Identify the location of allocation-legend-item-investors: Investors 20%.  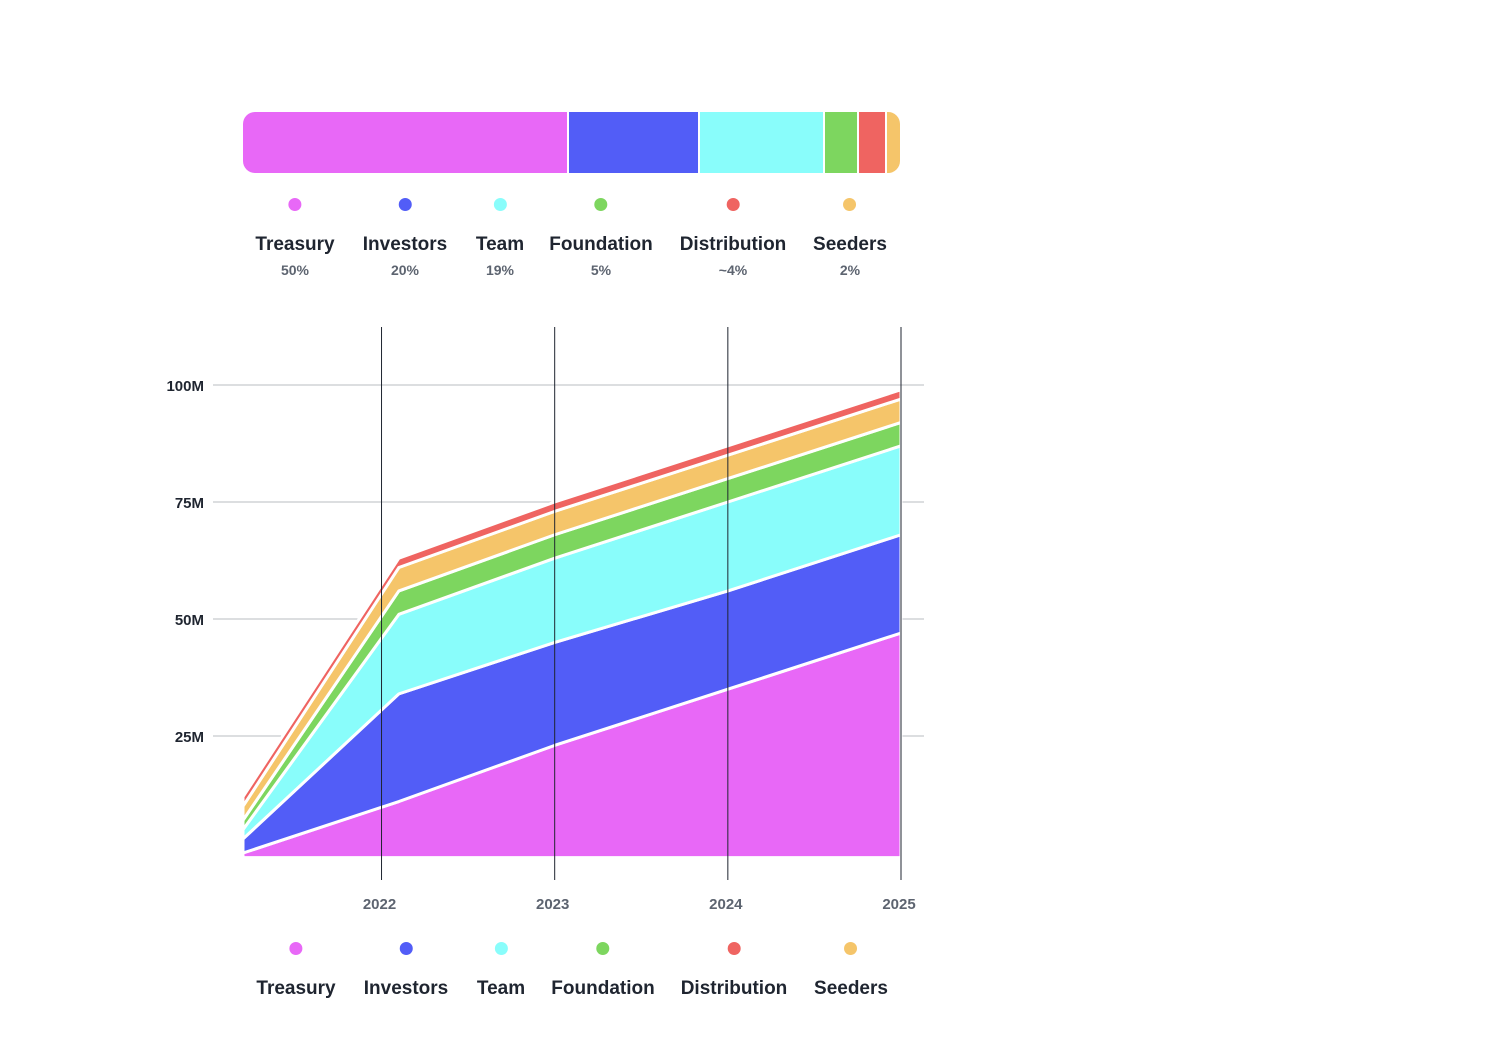
(405, 238).